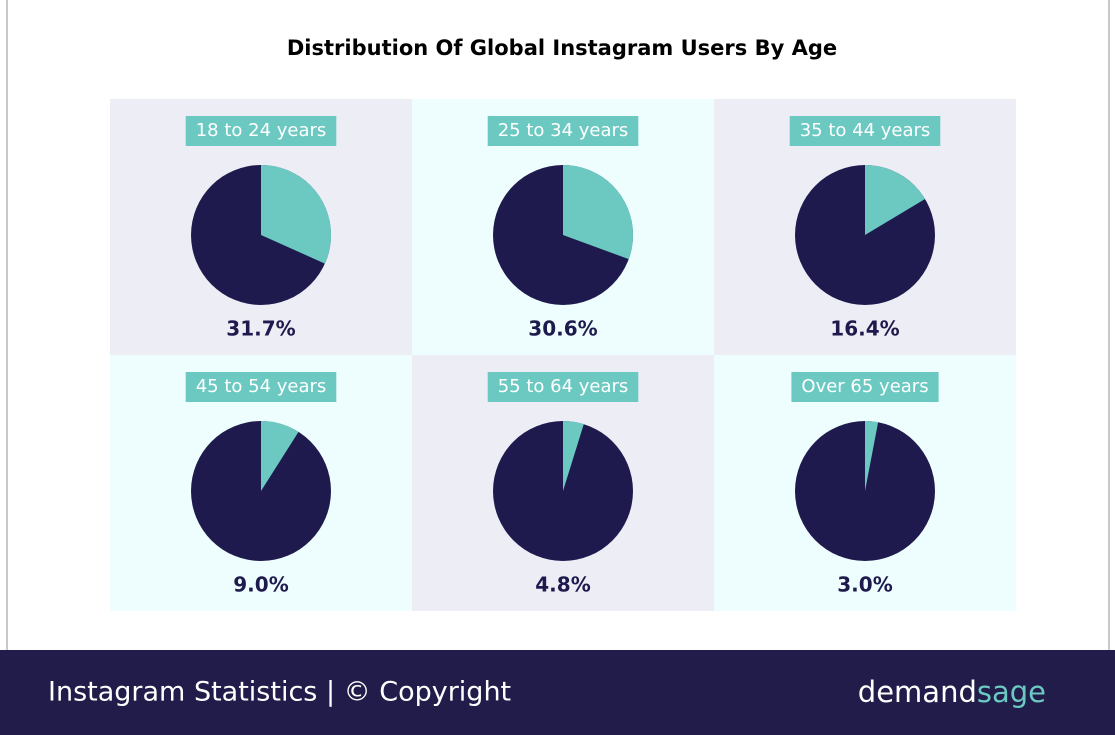 This screenshot has height=735, width=1115. What do you see at coordinates (864, 329) in the screenshot?
I see `value-label: 16.4%` at bounding box center [864, 329].